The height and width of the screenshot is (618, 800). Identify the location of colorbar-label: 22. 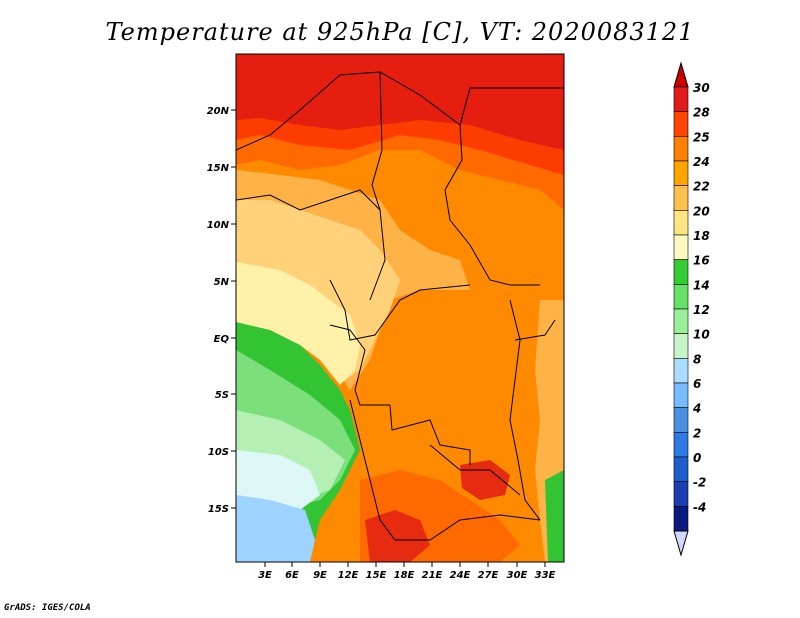
(701, 187).